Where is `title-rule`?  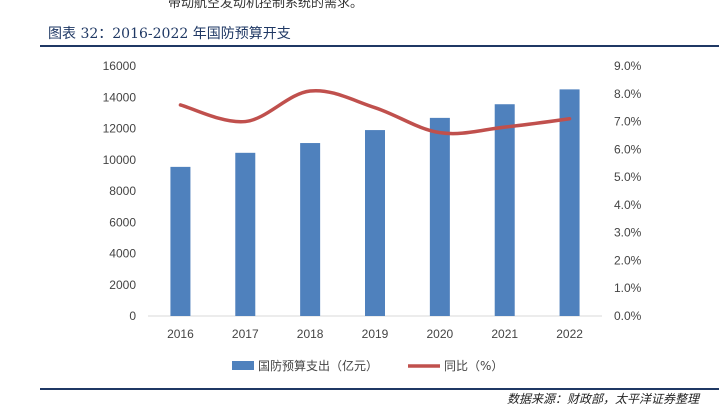 title-rule is located at coordinates (379, 46).